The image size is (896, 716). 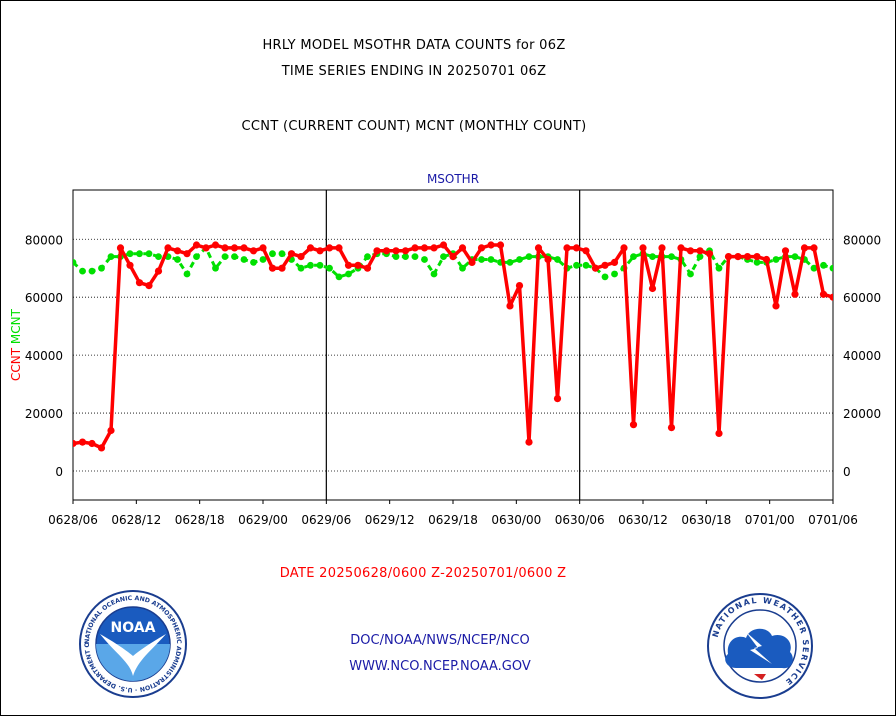 What do you see at coordinates (414, 71) in the screenshot?
I see `chart-header-line2: TIME SERIES ENDING IN 20250701 06Z` at bounding box center [414, 71].